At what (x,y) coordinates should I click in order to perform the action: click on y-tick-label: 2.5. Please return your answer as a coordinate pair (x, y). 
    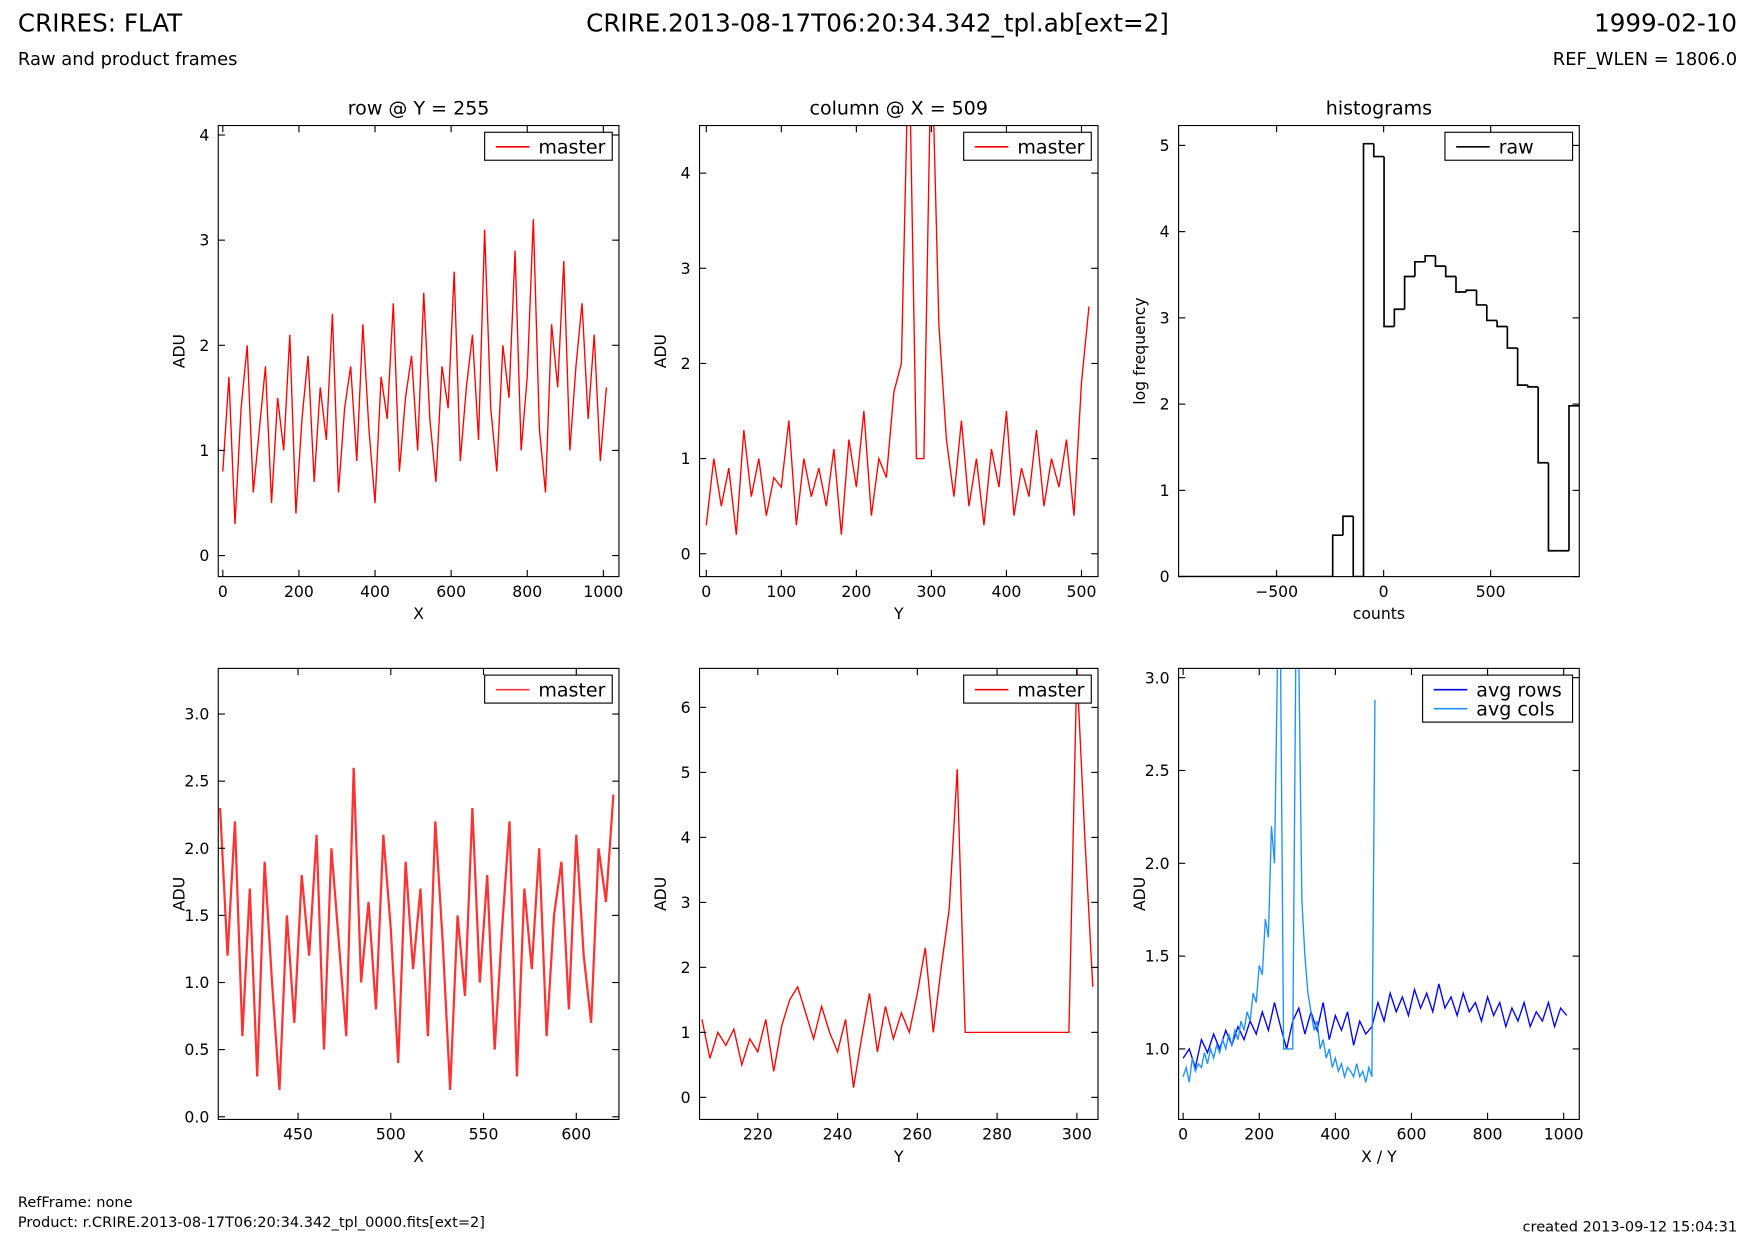
    Looking at the image, I should click on (196, 781).